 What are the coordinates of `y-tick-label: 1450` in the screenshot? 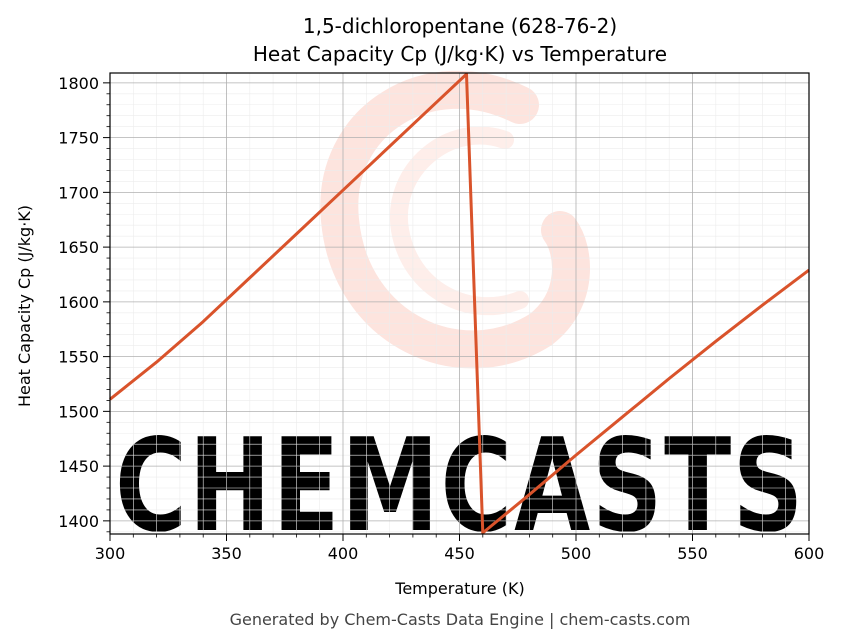 It's located at (78, 466).